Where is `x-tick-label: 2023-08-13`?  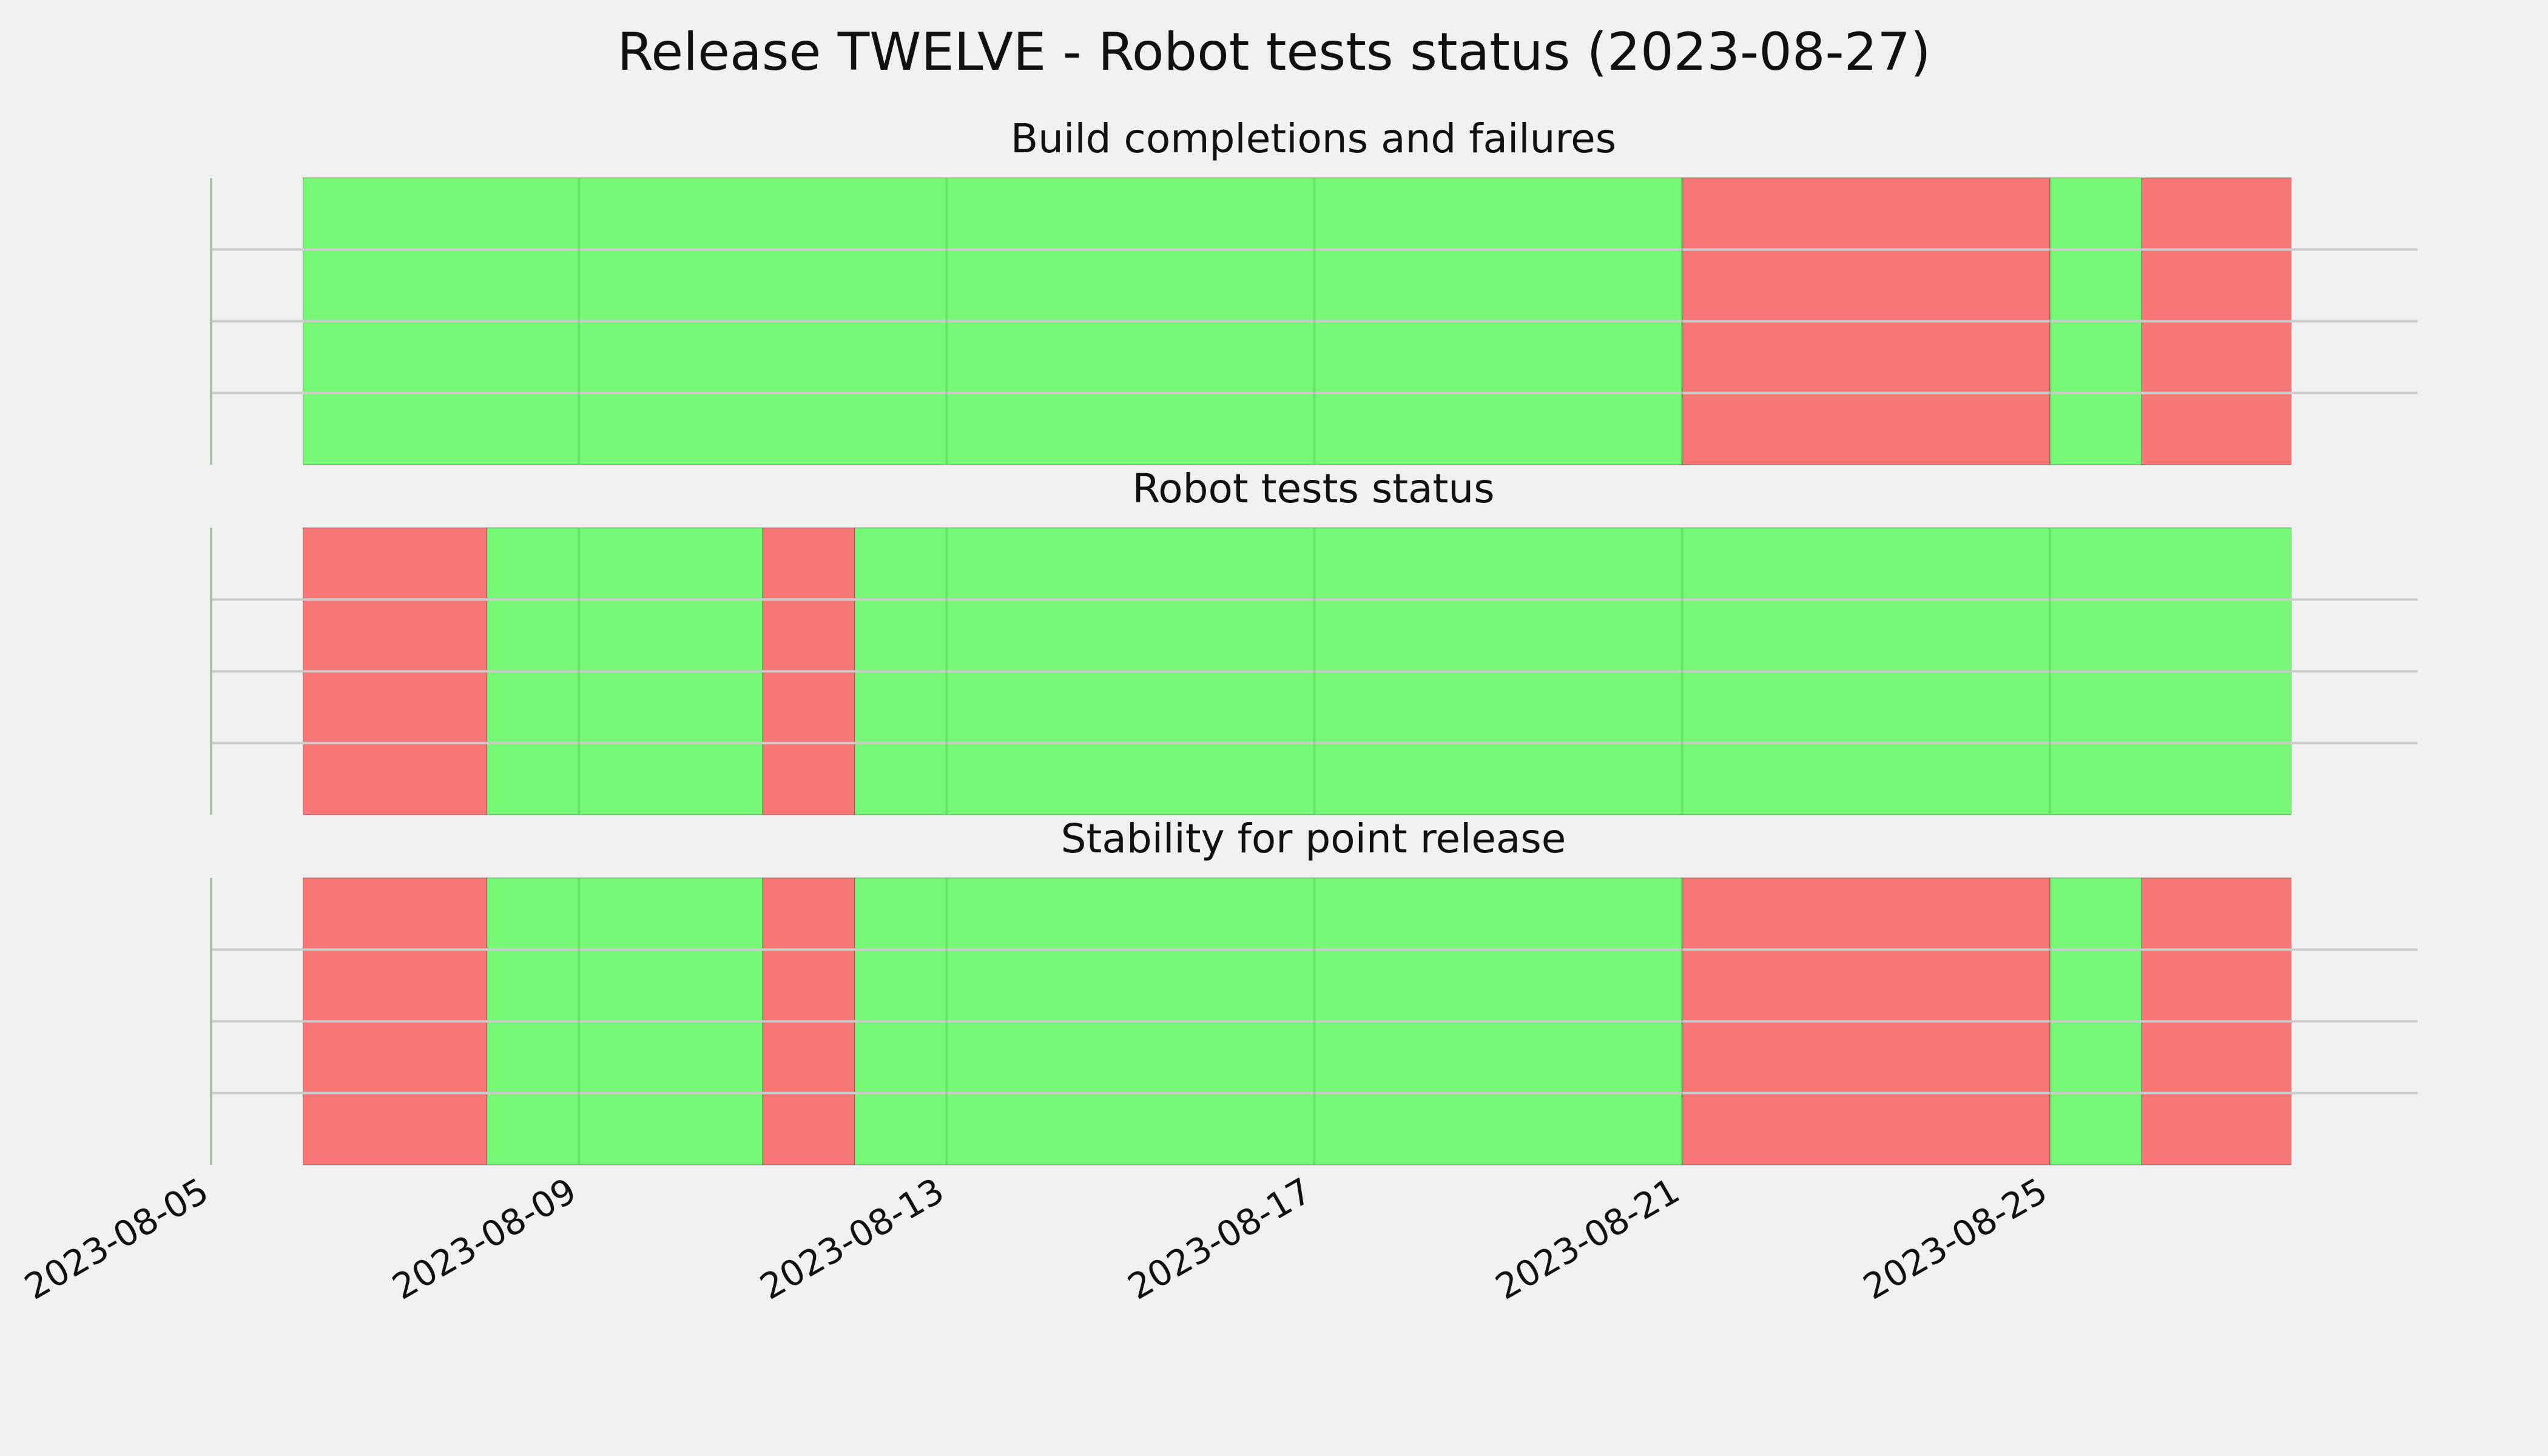 x-tick-label: 2023-08-13 is located at coordinates (852, 1238).